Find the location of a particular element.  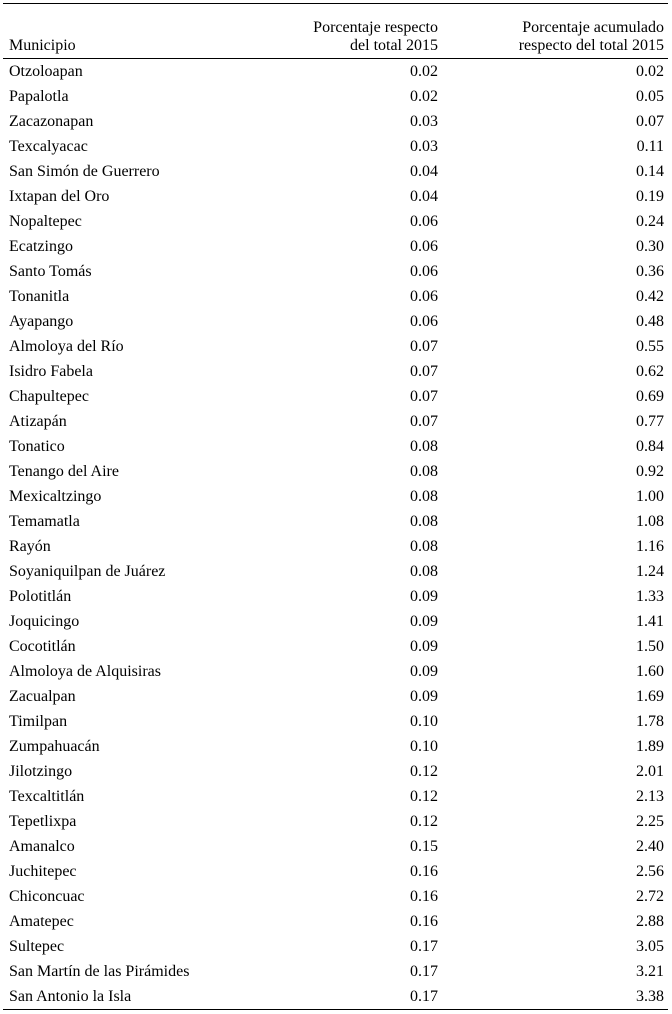

value-cell: 2.88 is located at coordinates (650, 921).